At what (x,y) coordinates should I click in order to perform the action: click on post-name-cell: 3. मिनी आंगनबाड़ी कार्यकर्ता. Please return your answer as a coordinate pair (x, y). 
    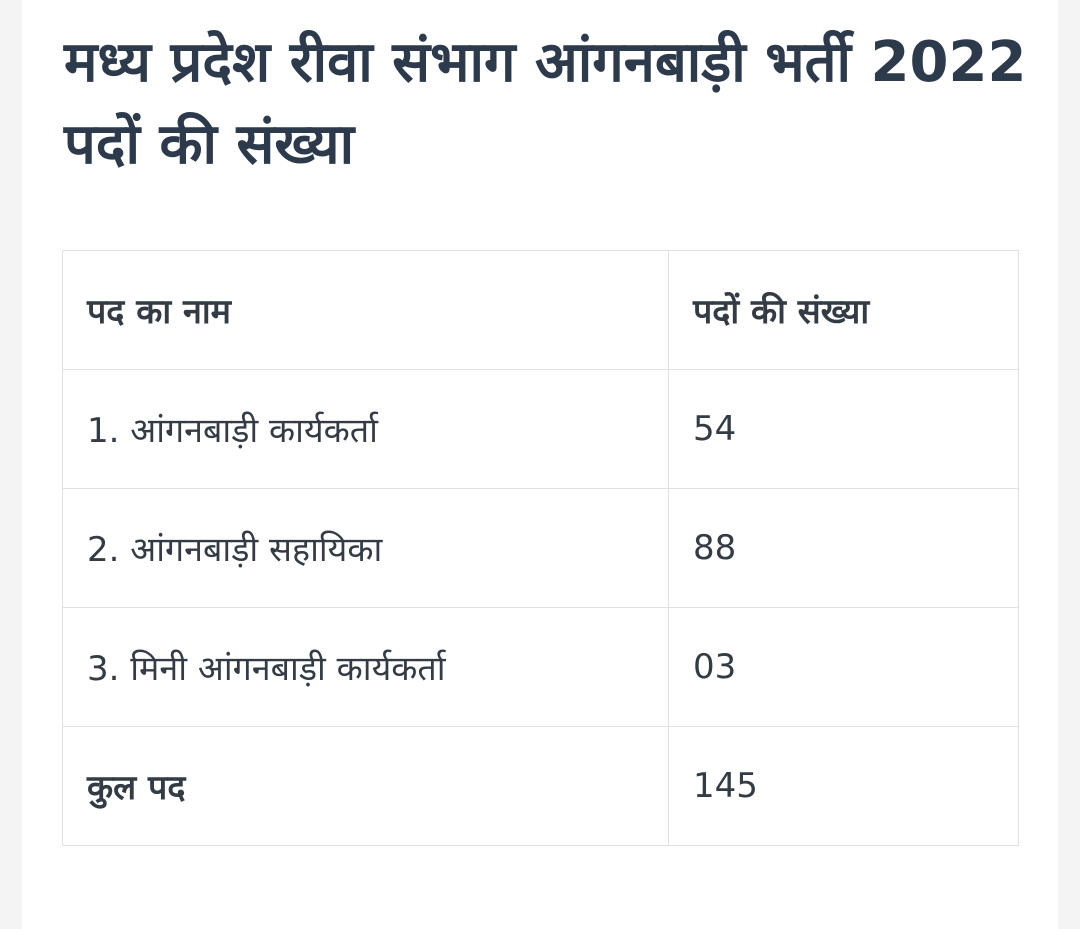
    Looking at the image, I should click on (365, 667).